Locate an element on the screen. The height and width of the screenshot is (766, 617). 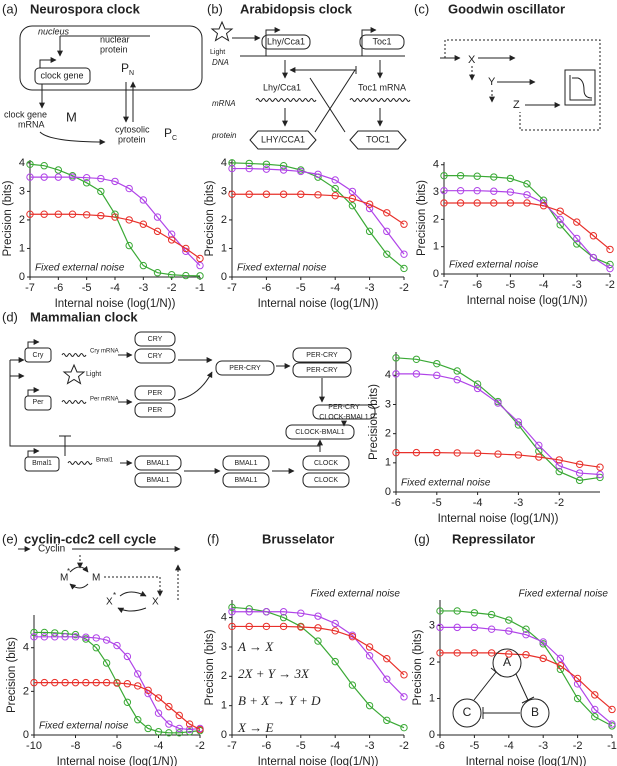
x-tick-label: -2 is located at coordinates (404, 746).